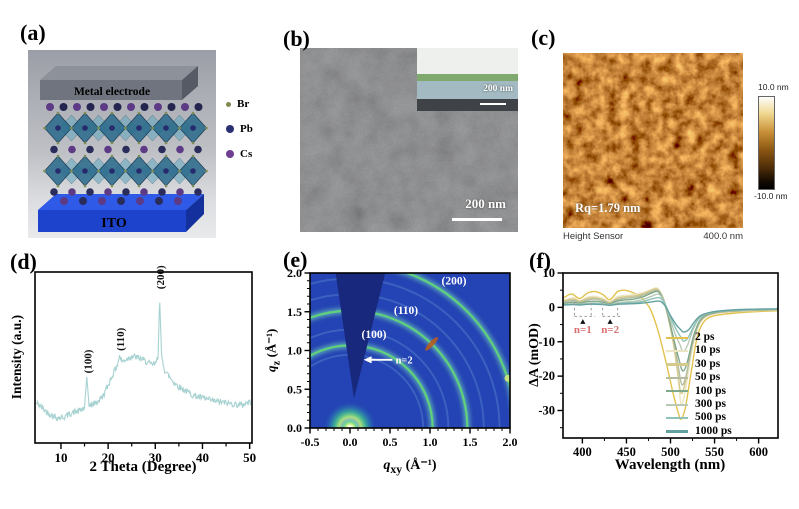  What do you see at coordinates (653, 236) in the screenshot?
I see `afm-caption: Height Sensor 400.0 nm` at bounding box center [653, 236].